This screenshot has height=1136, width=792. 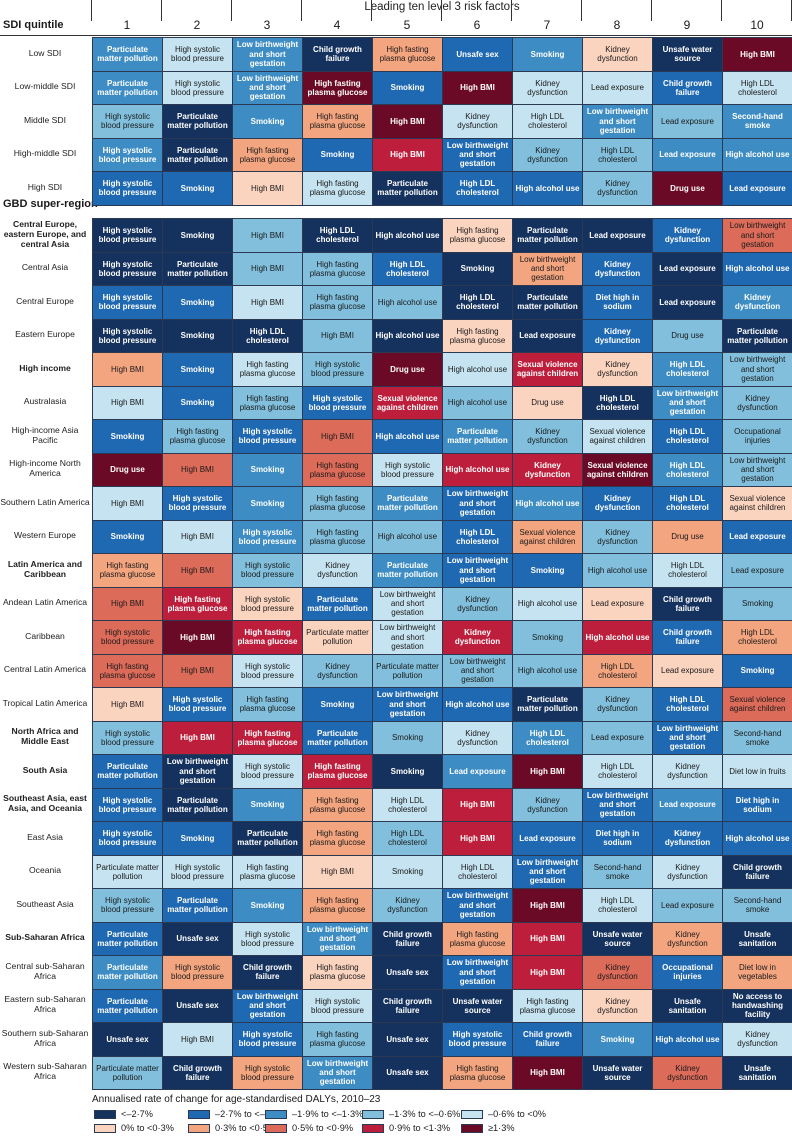 I want to click on risk-factor-cell: Occupational injuries, so click(x=757, y=436).